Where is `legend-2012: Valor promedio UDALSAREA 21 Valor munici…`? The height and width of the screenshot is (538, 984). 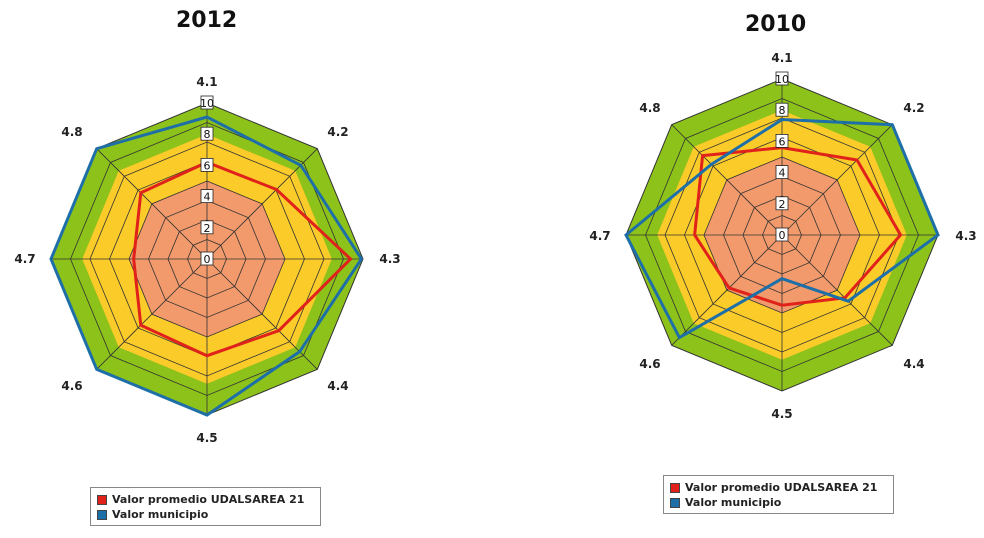 legend-2012: Valor promedio UDALSAREA 21 Valor munici… is located at coordinates (205, 506).